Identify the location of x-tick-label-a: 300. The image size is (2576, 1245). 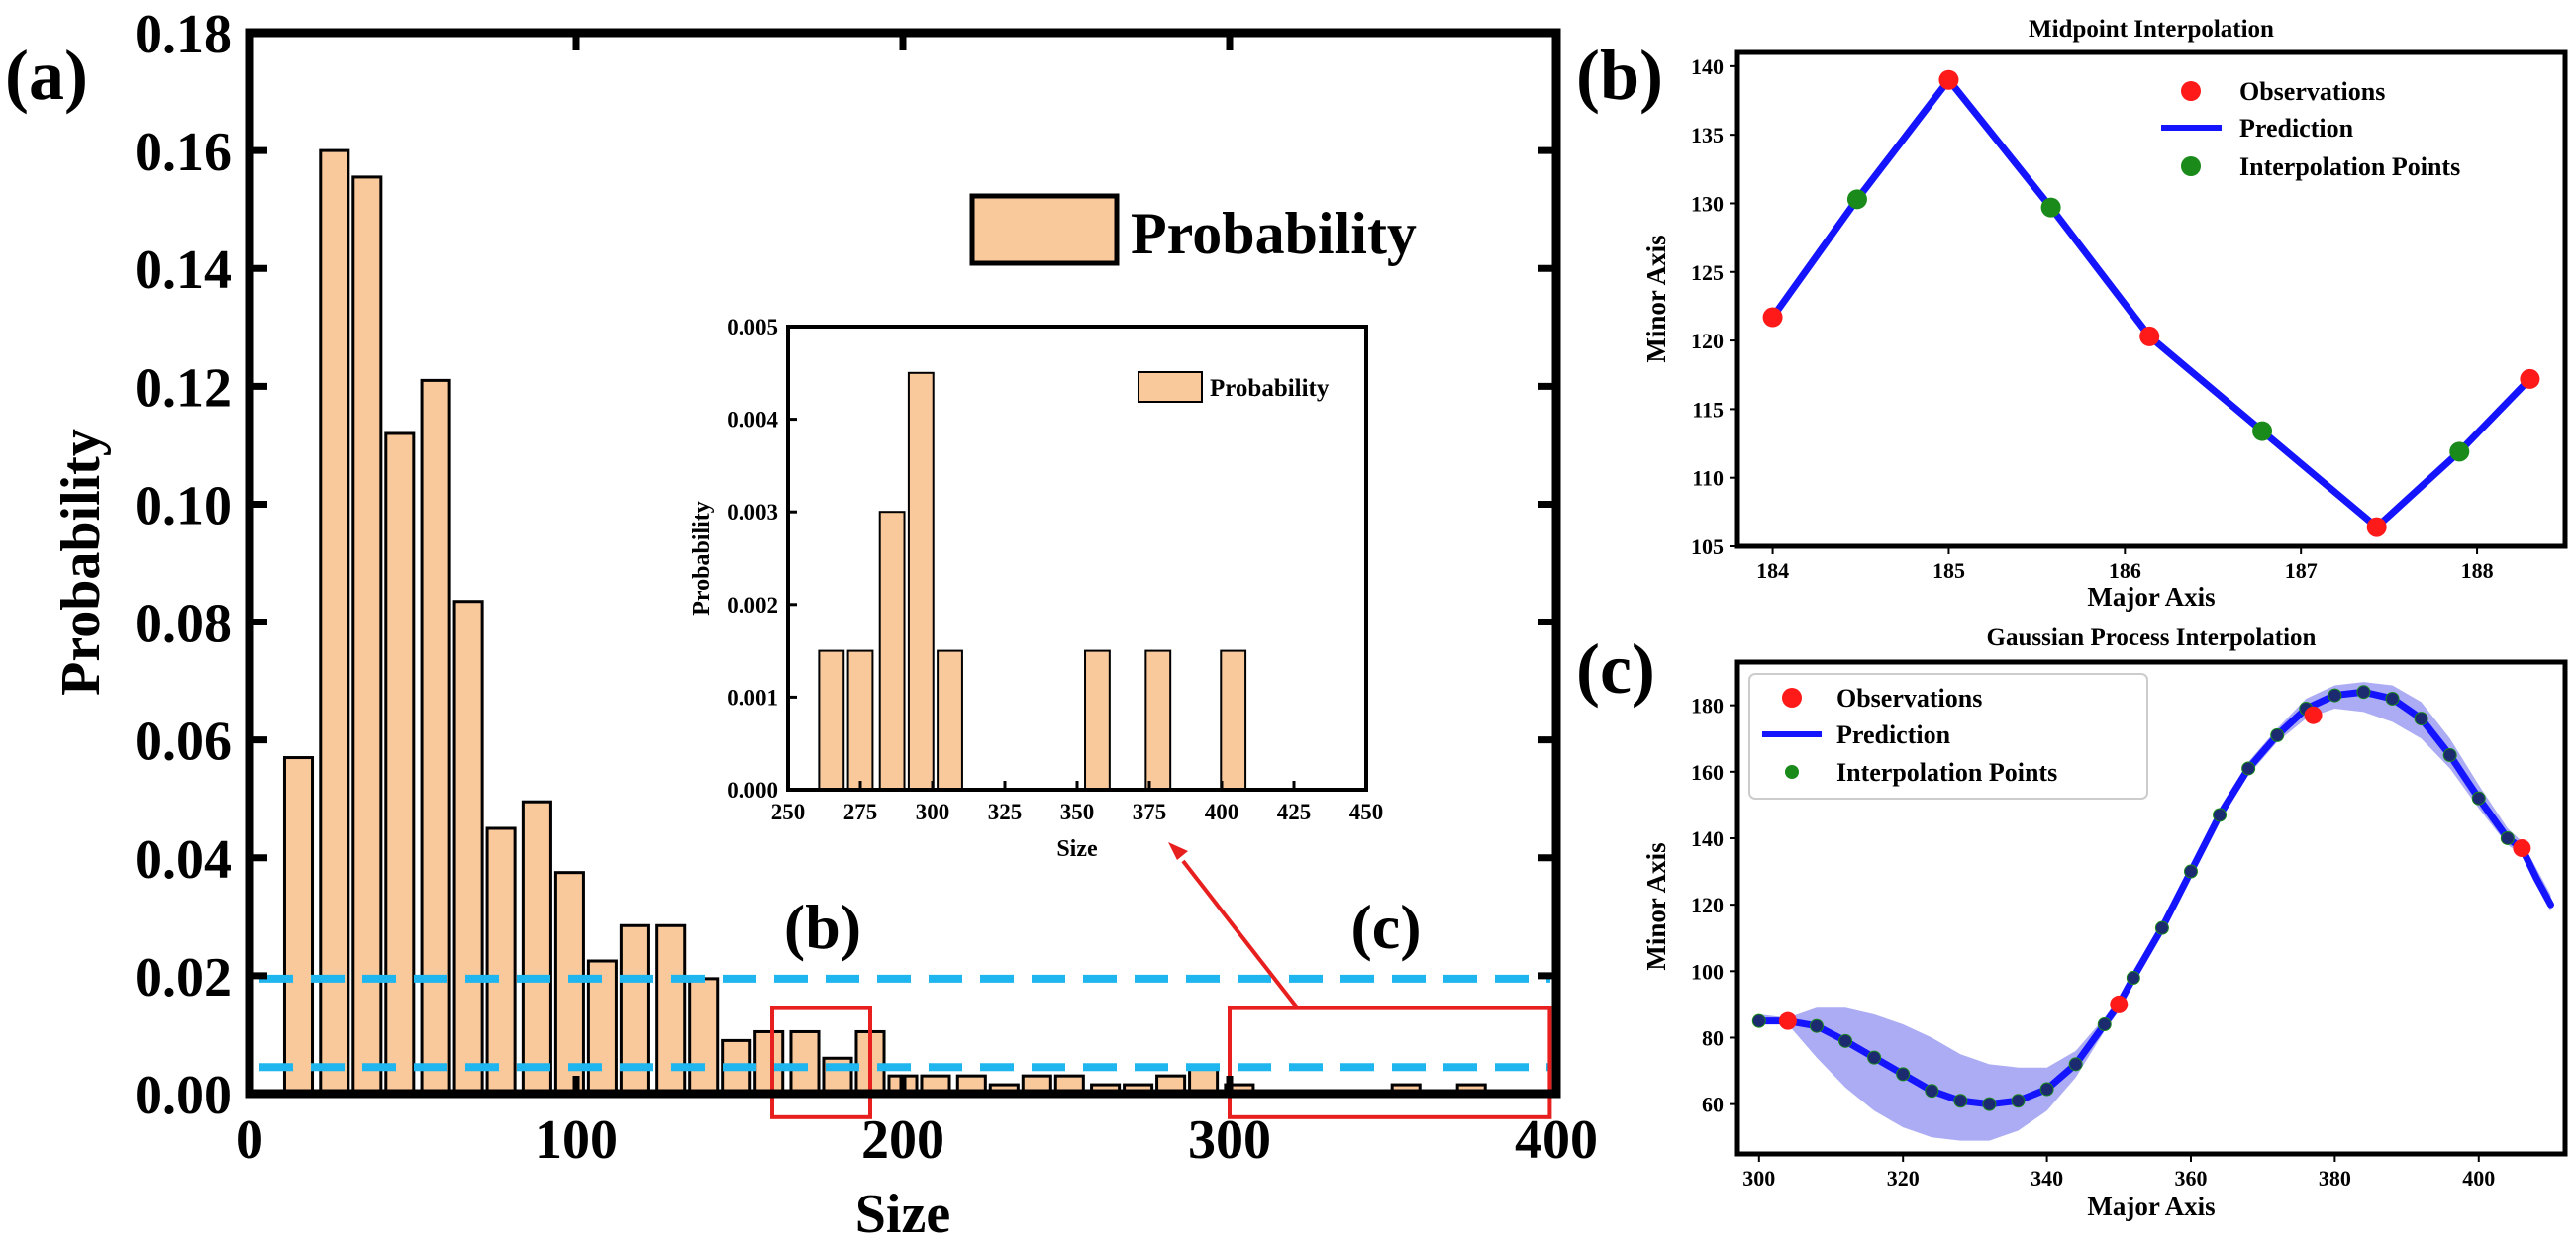
(1230, 1140).